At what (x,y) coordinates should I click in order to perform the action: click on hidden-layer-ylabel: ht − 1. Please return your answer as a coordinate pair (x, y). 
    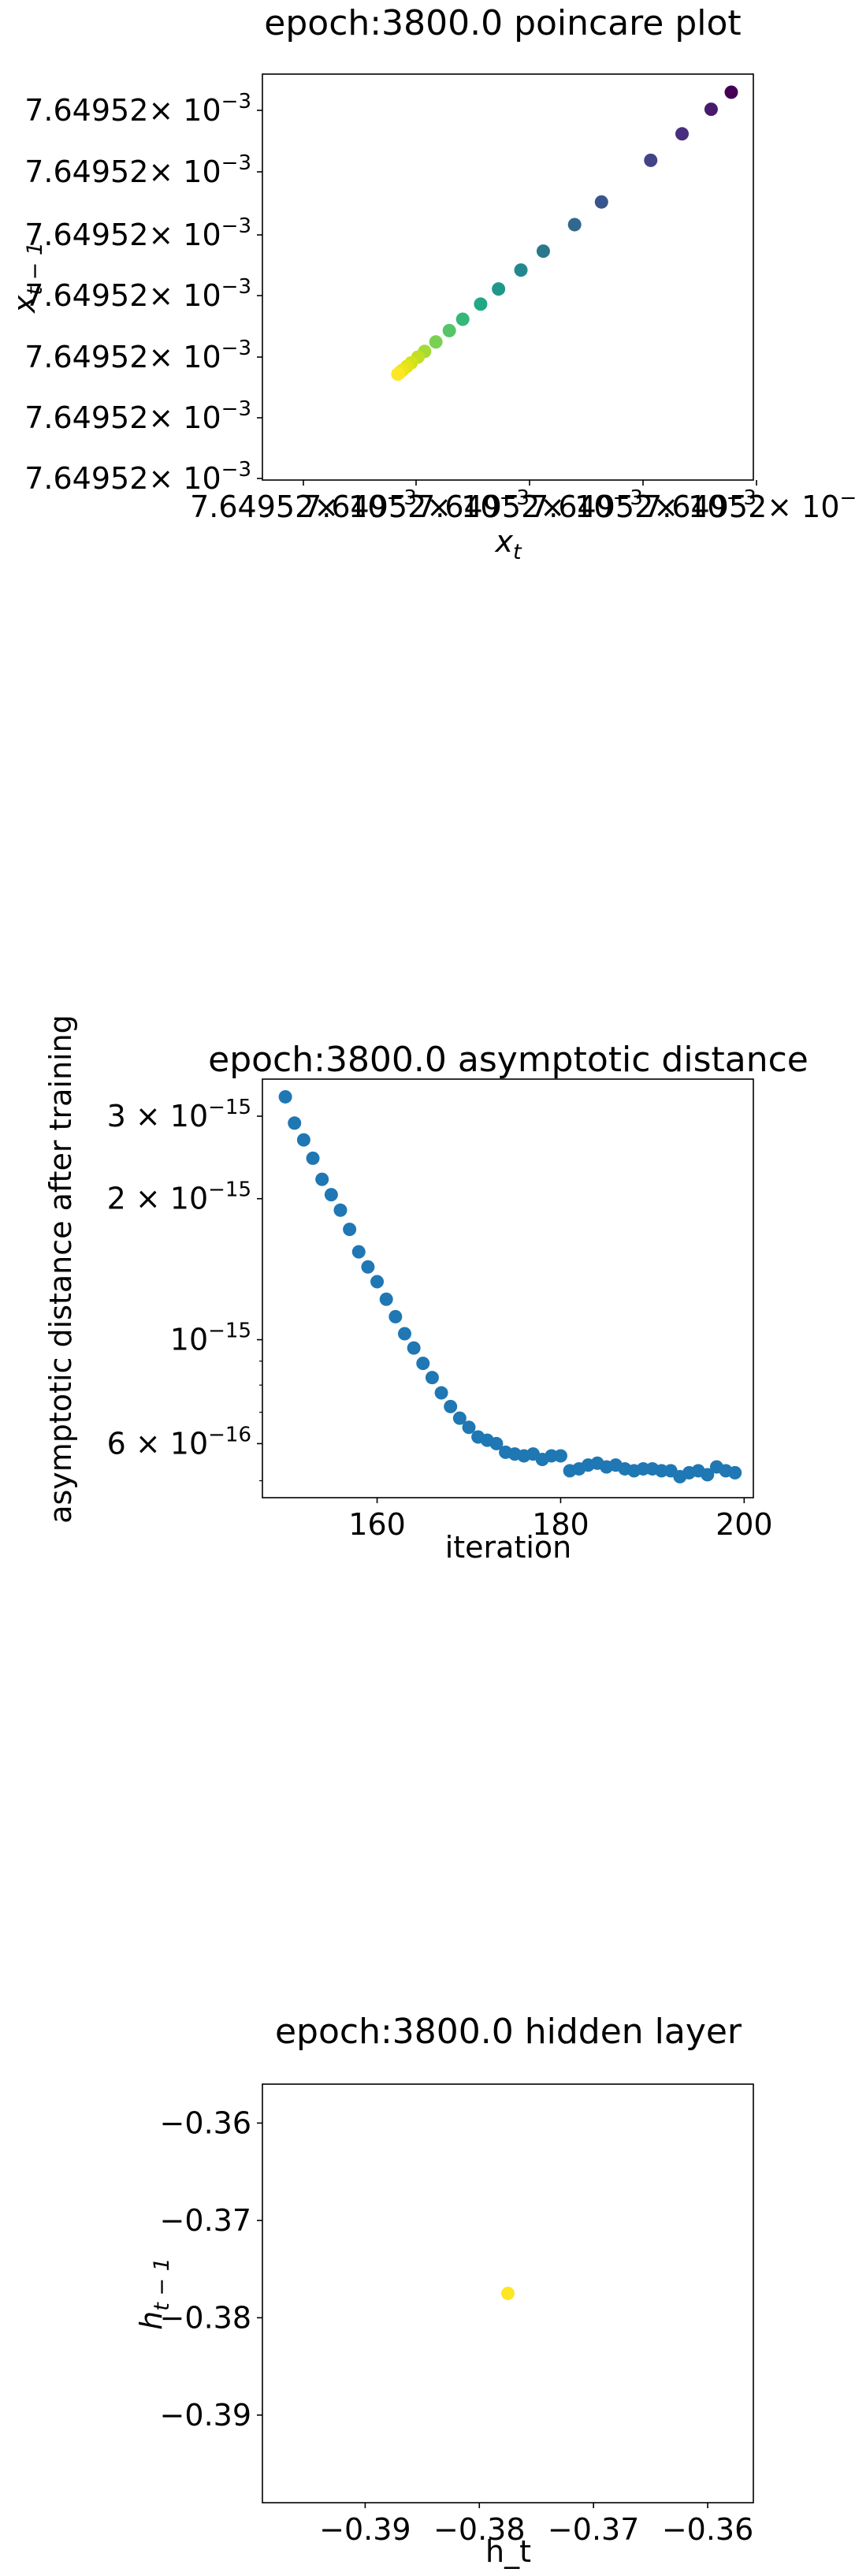
    Looking at the image, I should click on (154, 2294).